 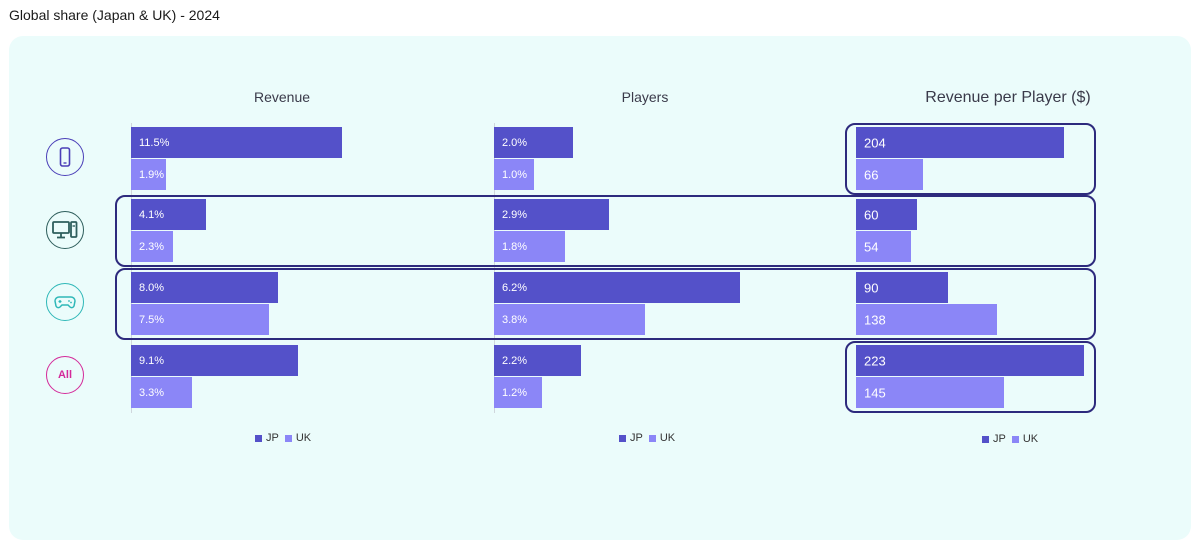 I want to click on data-label: 204, so click(x=875, y=142).